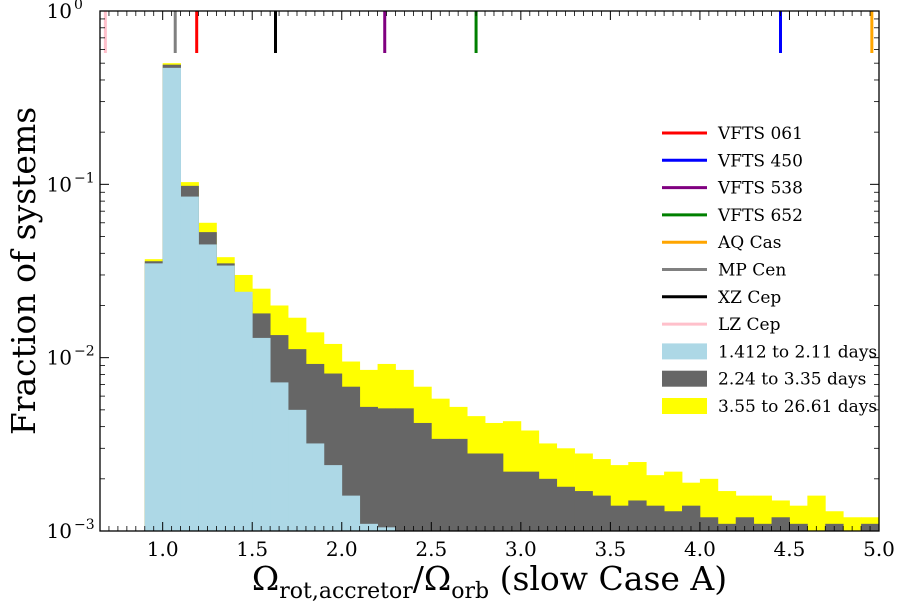 The image size is (900, 611). I want to click on legend-label-8: LZ Cep, so click(749, 325).